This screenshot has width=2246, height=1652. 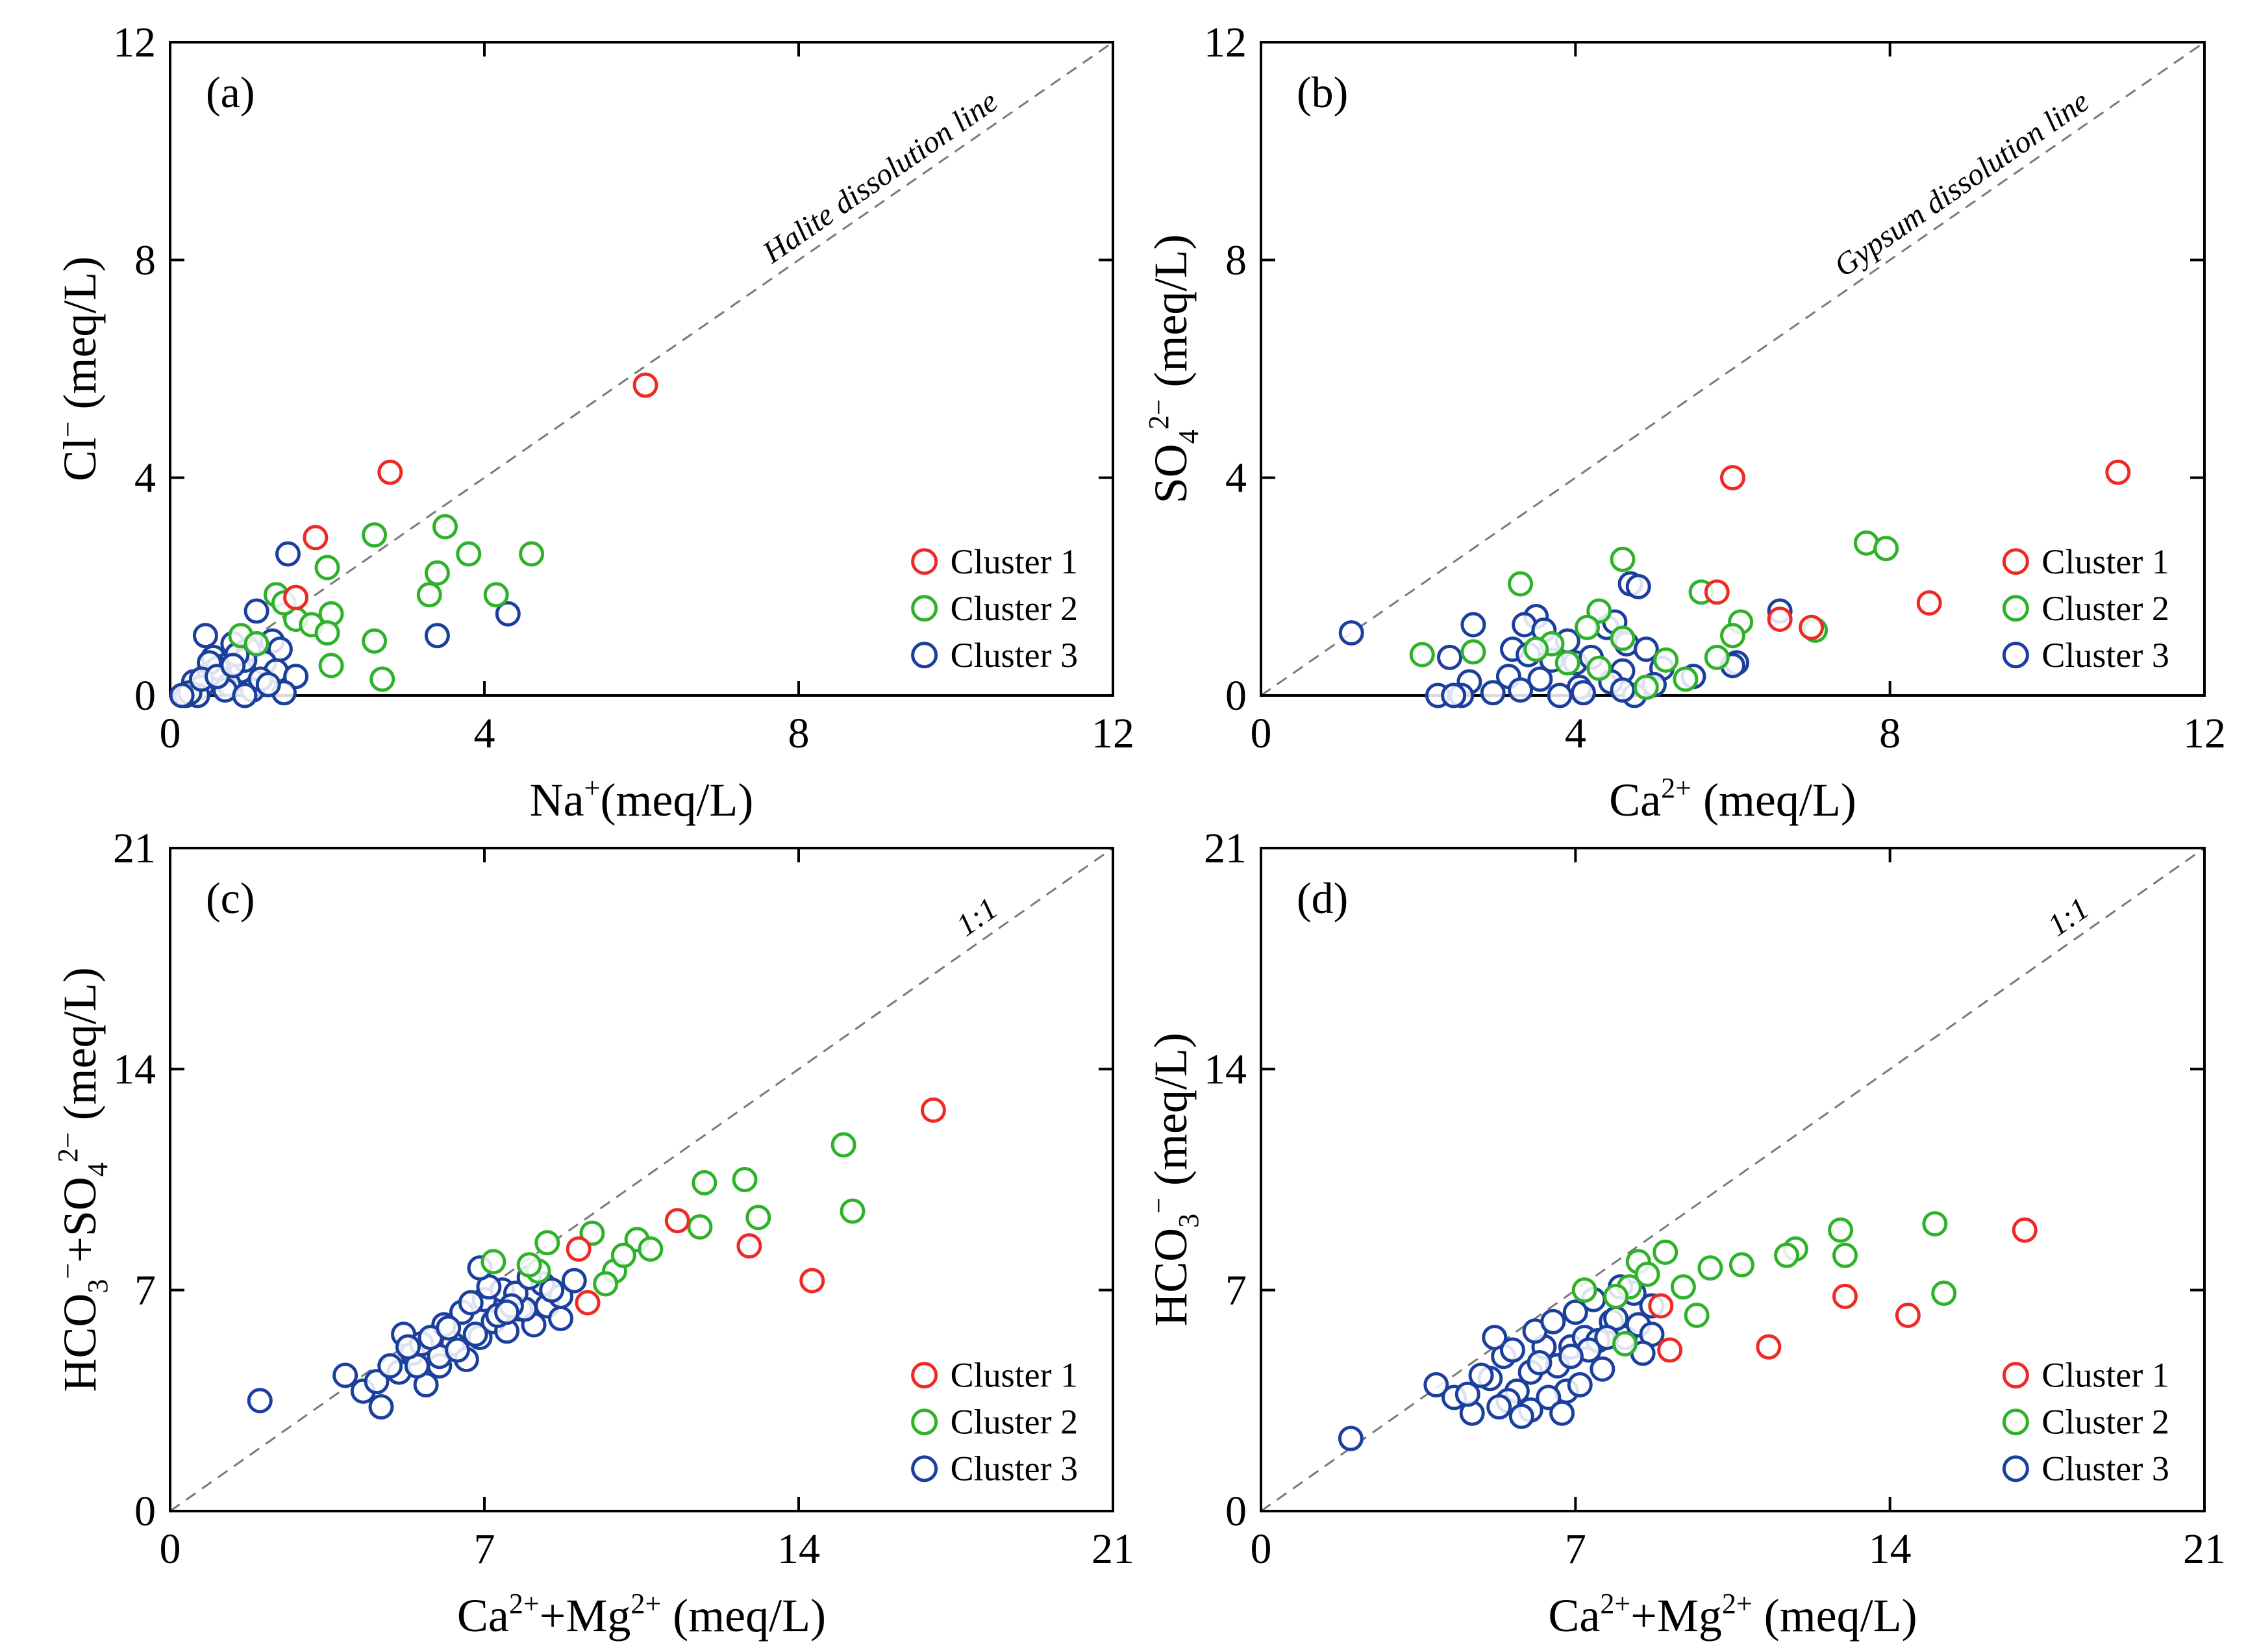 I want to click on x-label-sup2: 2+, so click(x=645, y=1604).